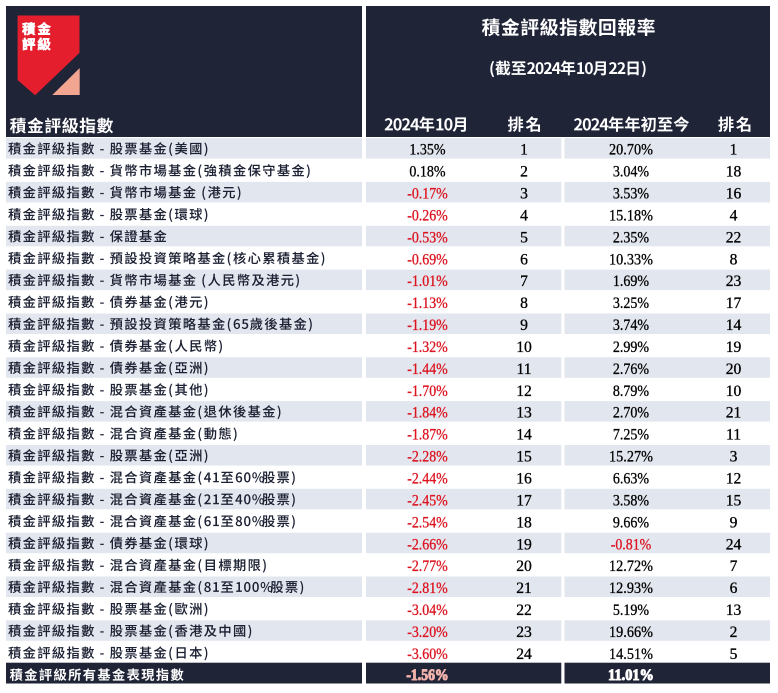 The image size is (778, 693). What do you see at coordinates (427, 457) in the screenshot?
I see `svg-text: -2.28%` at bounding box center [427, 457].